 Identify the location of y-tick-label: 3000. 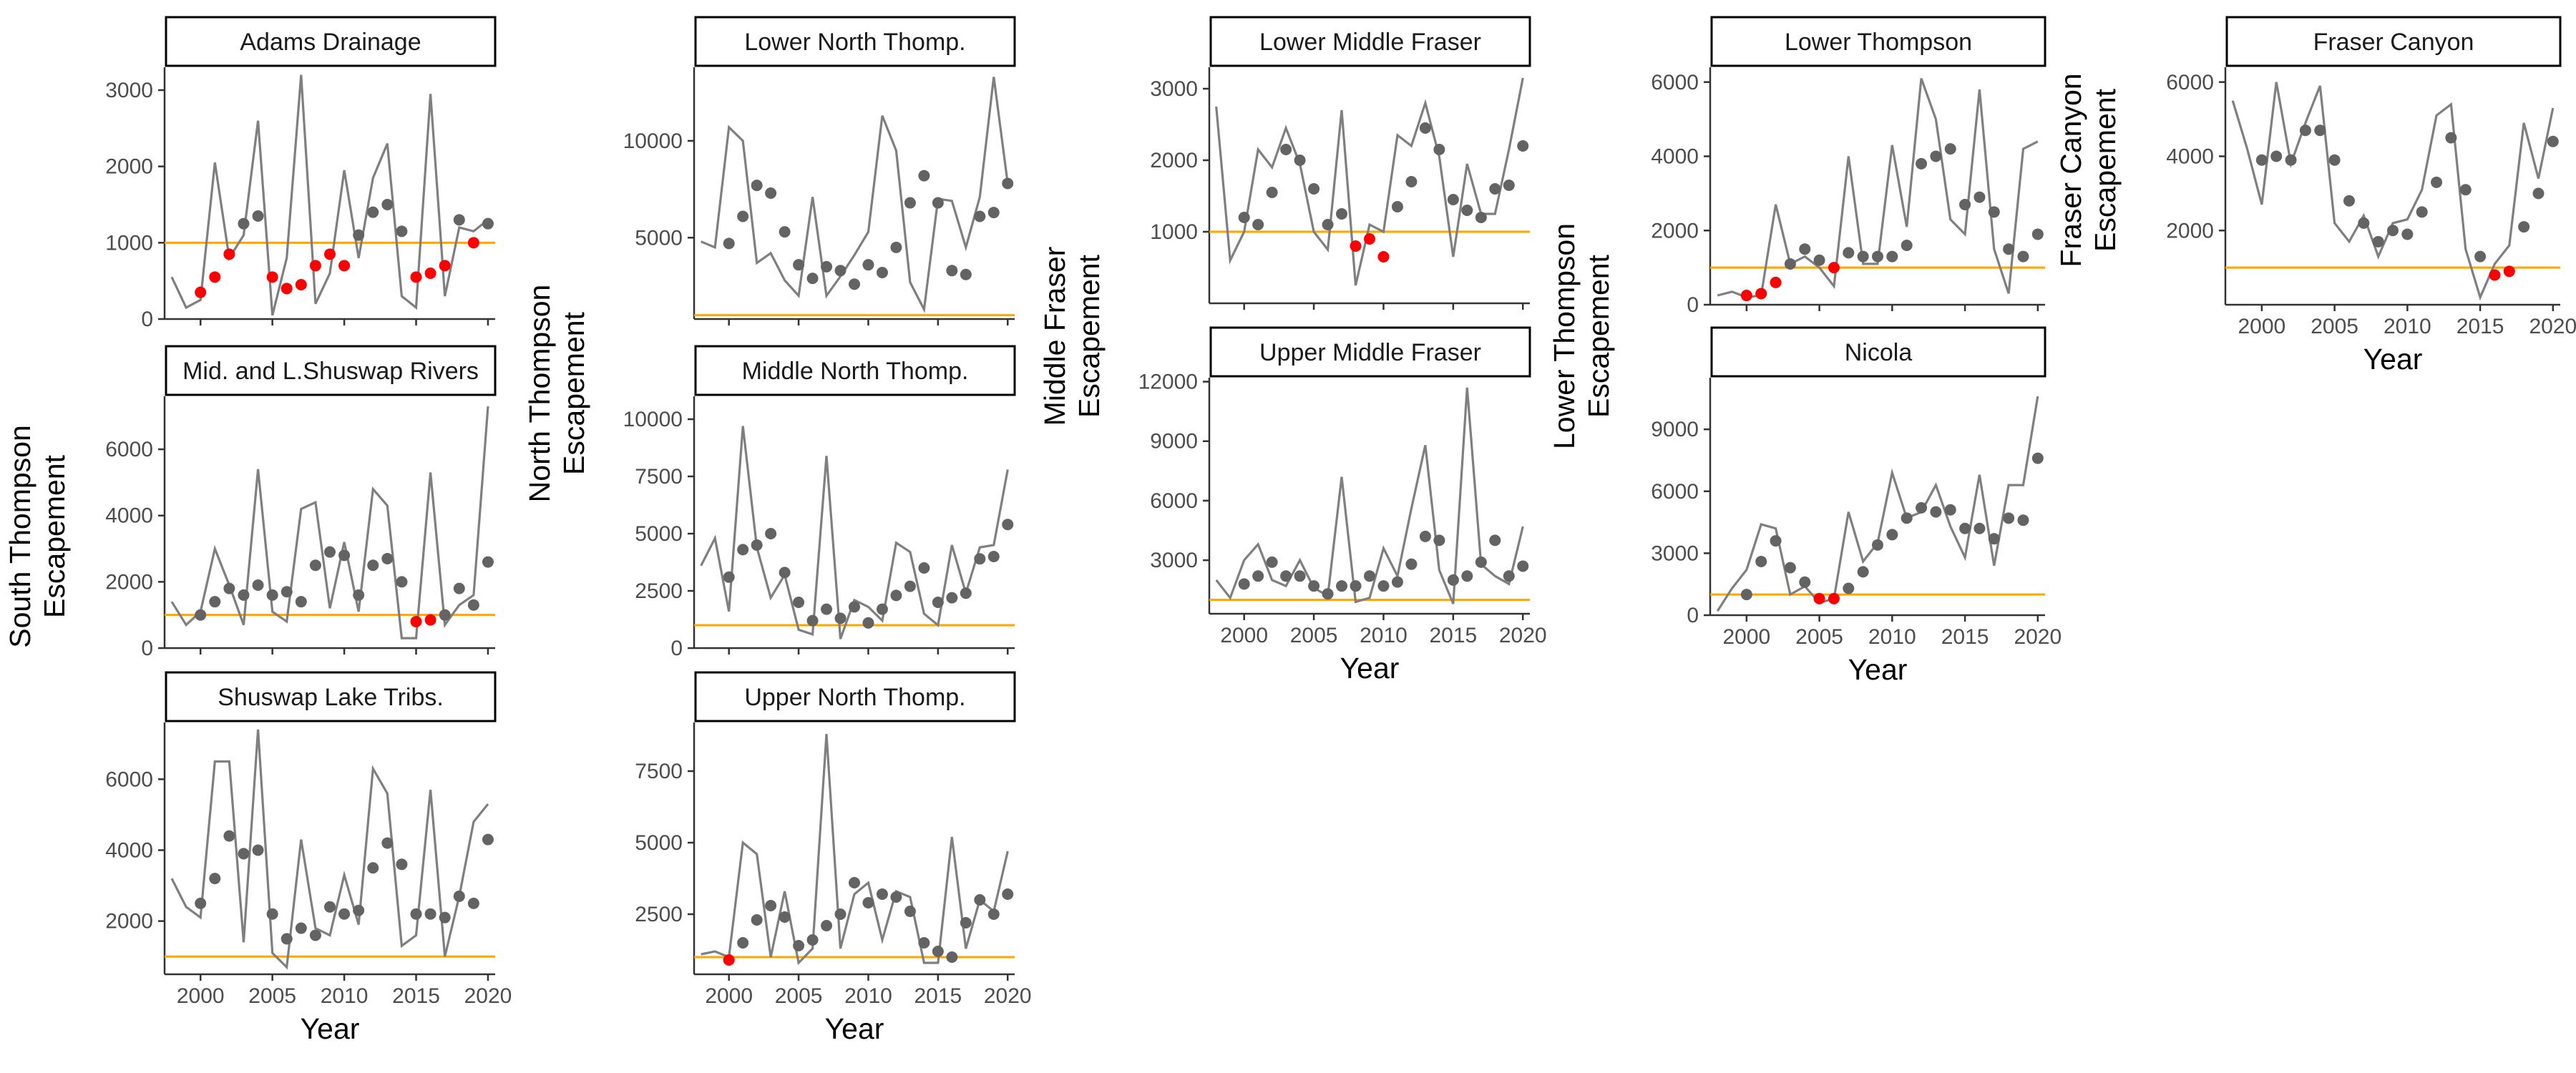
(129, 90).